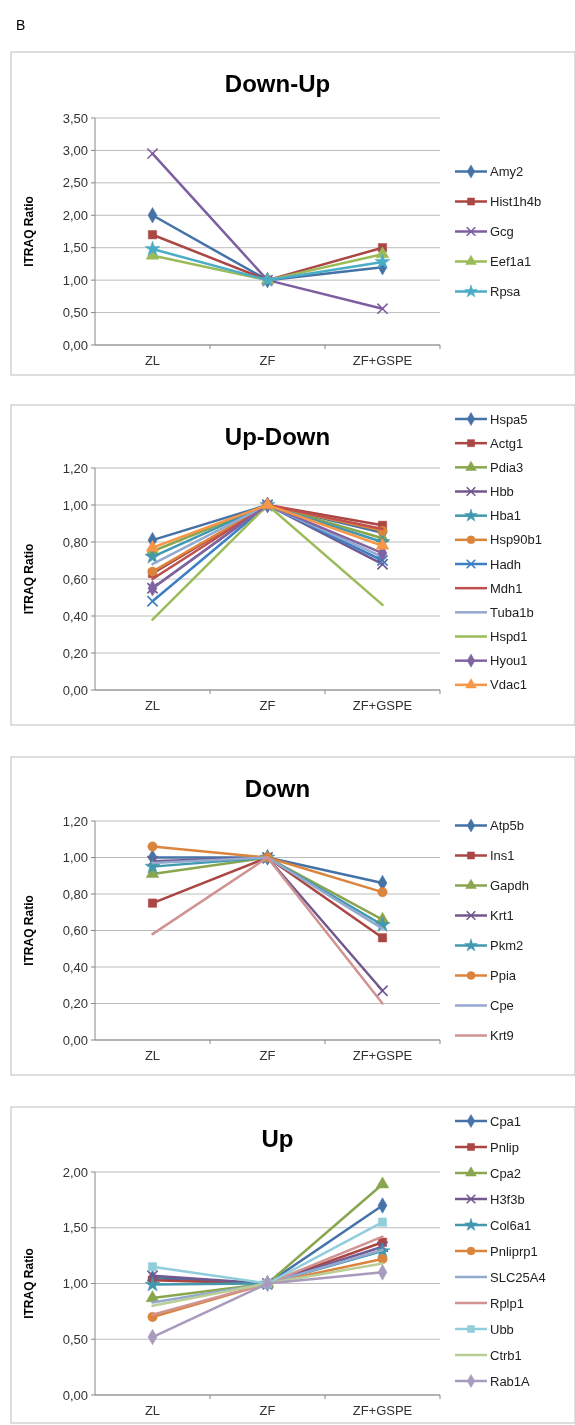 The image size is (575, 1425). What do you see at coordinates (277, 1138) in the screenshot?
I see `chart-title: Up` at bounding box center [277, 1138].